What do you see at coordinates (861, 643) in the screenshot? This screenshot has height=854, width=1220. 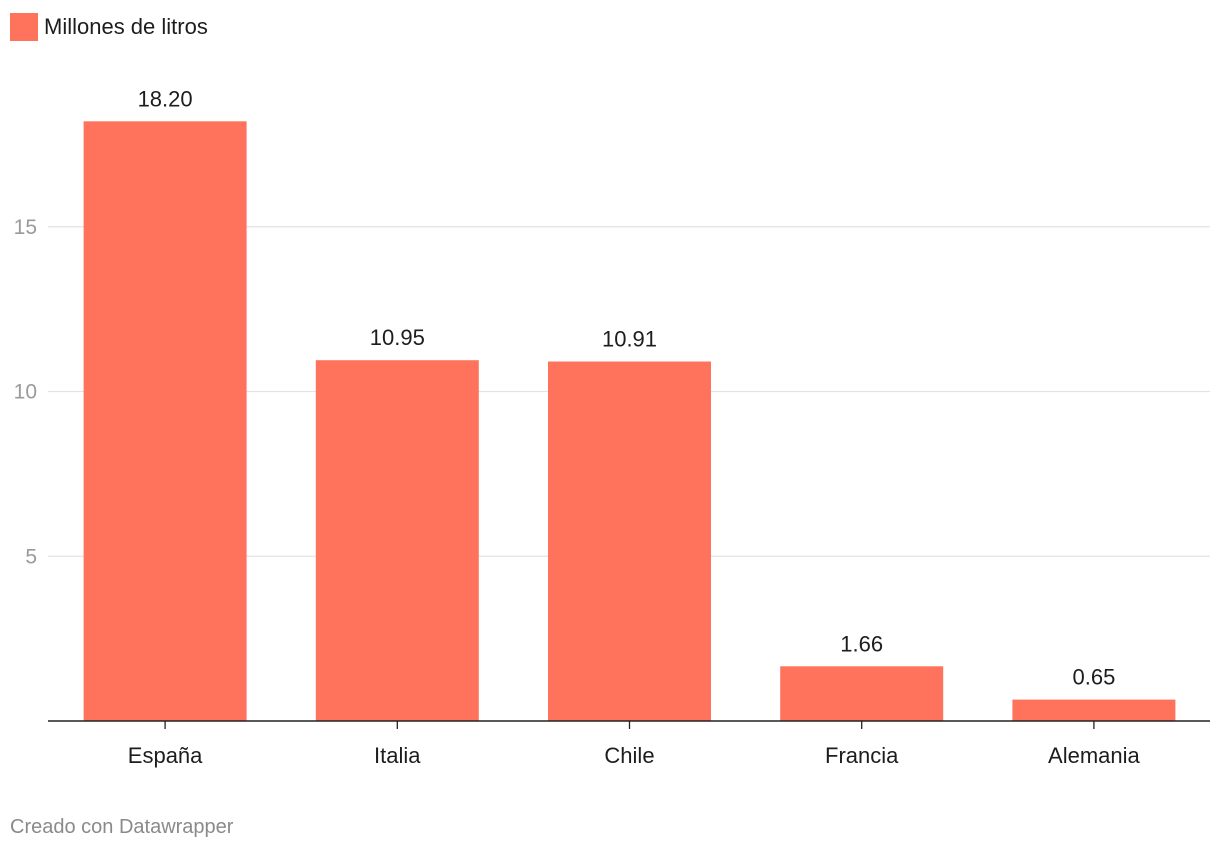 I see `bar-value-label: 1.66` at bounding box center [861, 643].